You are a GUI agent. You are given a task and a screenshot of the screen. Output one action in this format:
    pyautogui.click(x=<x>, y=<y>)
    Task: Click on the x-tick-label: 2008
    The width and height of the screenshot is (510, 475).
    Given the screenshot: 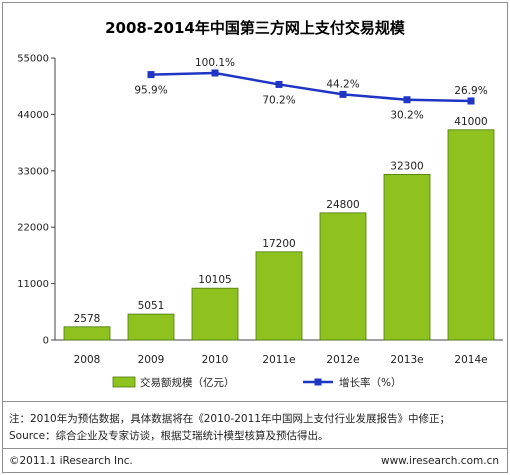 What is the action you would take?
    pyautogui.click(x=87, y=360)
    